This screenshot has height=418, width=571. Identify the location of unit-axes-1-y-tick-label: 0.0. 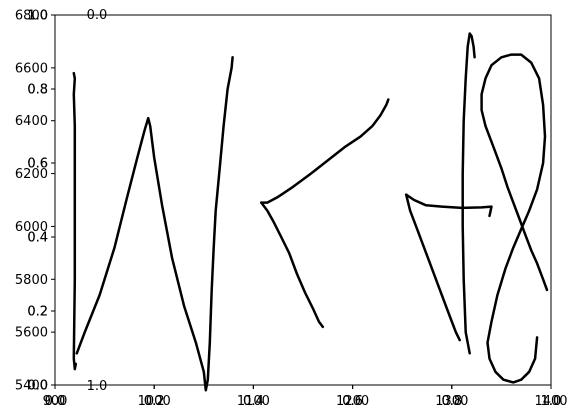
(37, 386).